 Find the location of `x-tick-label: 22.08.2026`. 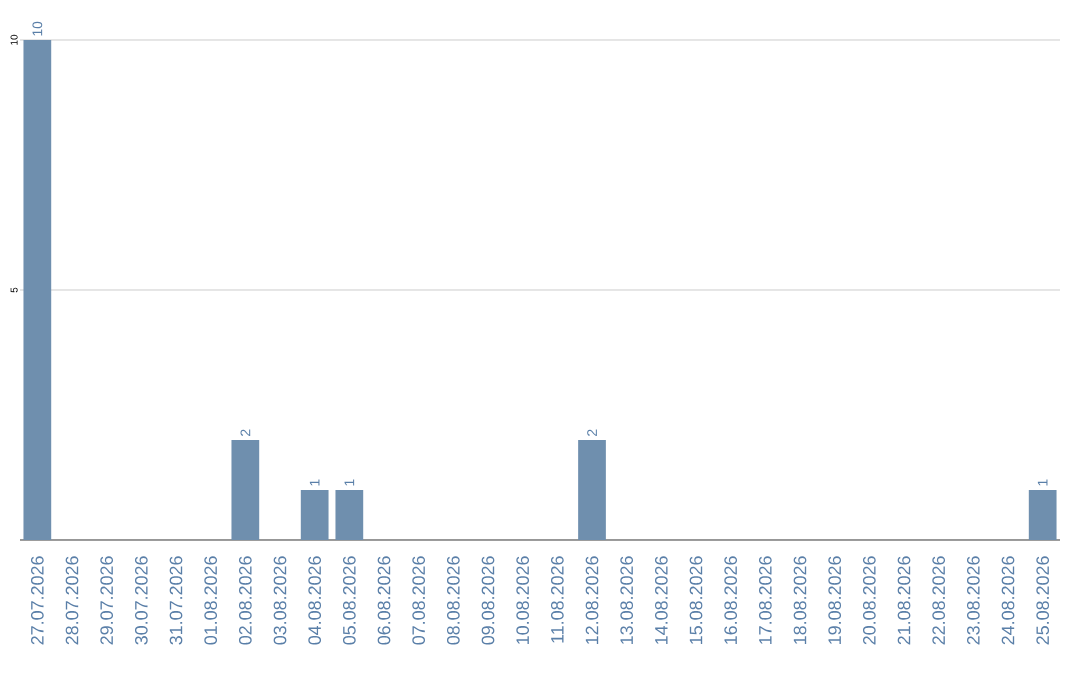

x-tick-label: 22.08.2026 is located at coordinates (939, 600).